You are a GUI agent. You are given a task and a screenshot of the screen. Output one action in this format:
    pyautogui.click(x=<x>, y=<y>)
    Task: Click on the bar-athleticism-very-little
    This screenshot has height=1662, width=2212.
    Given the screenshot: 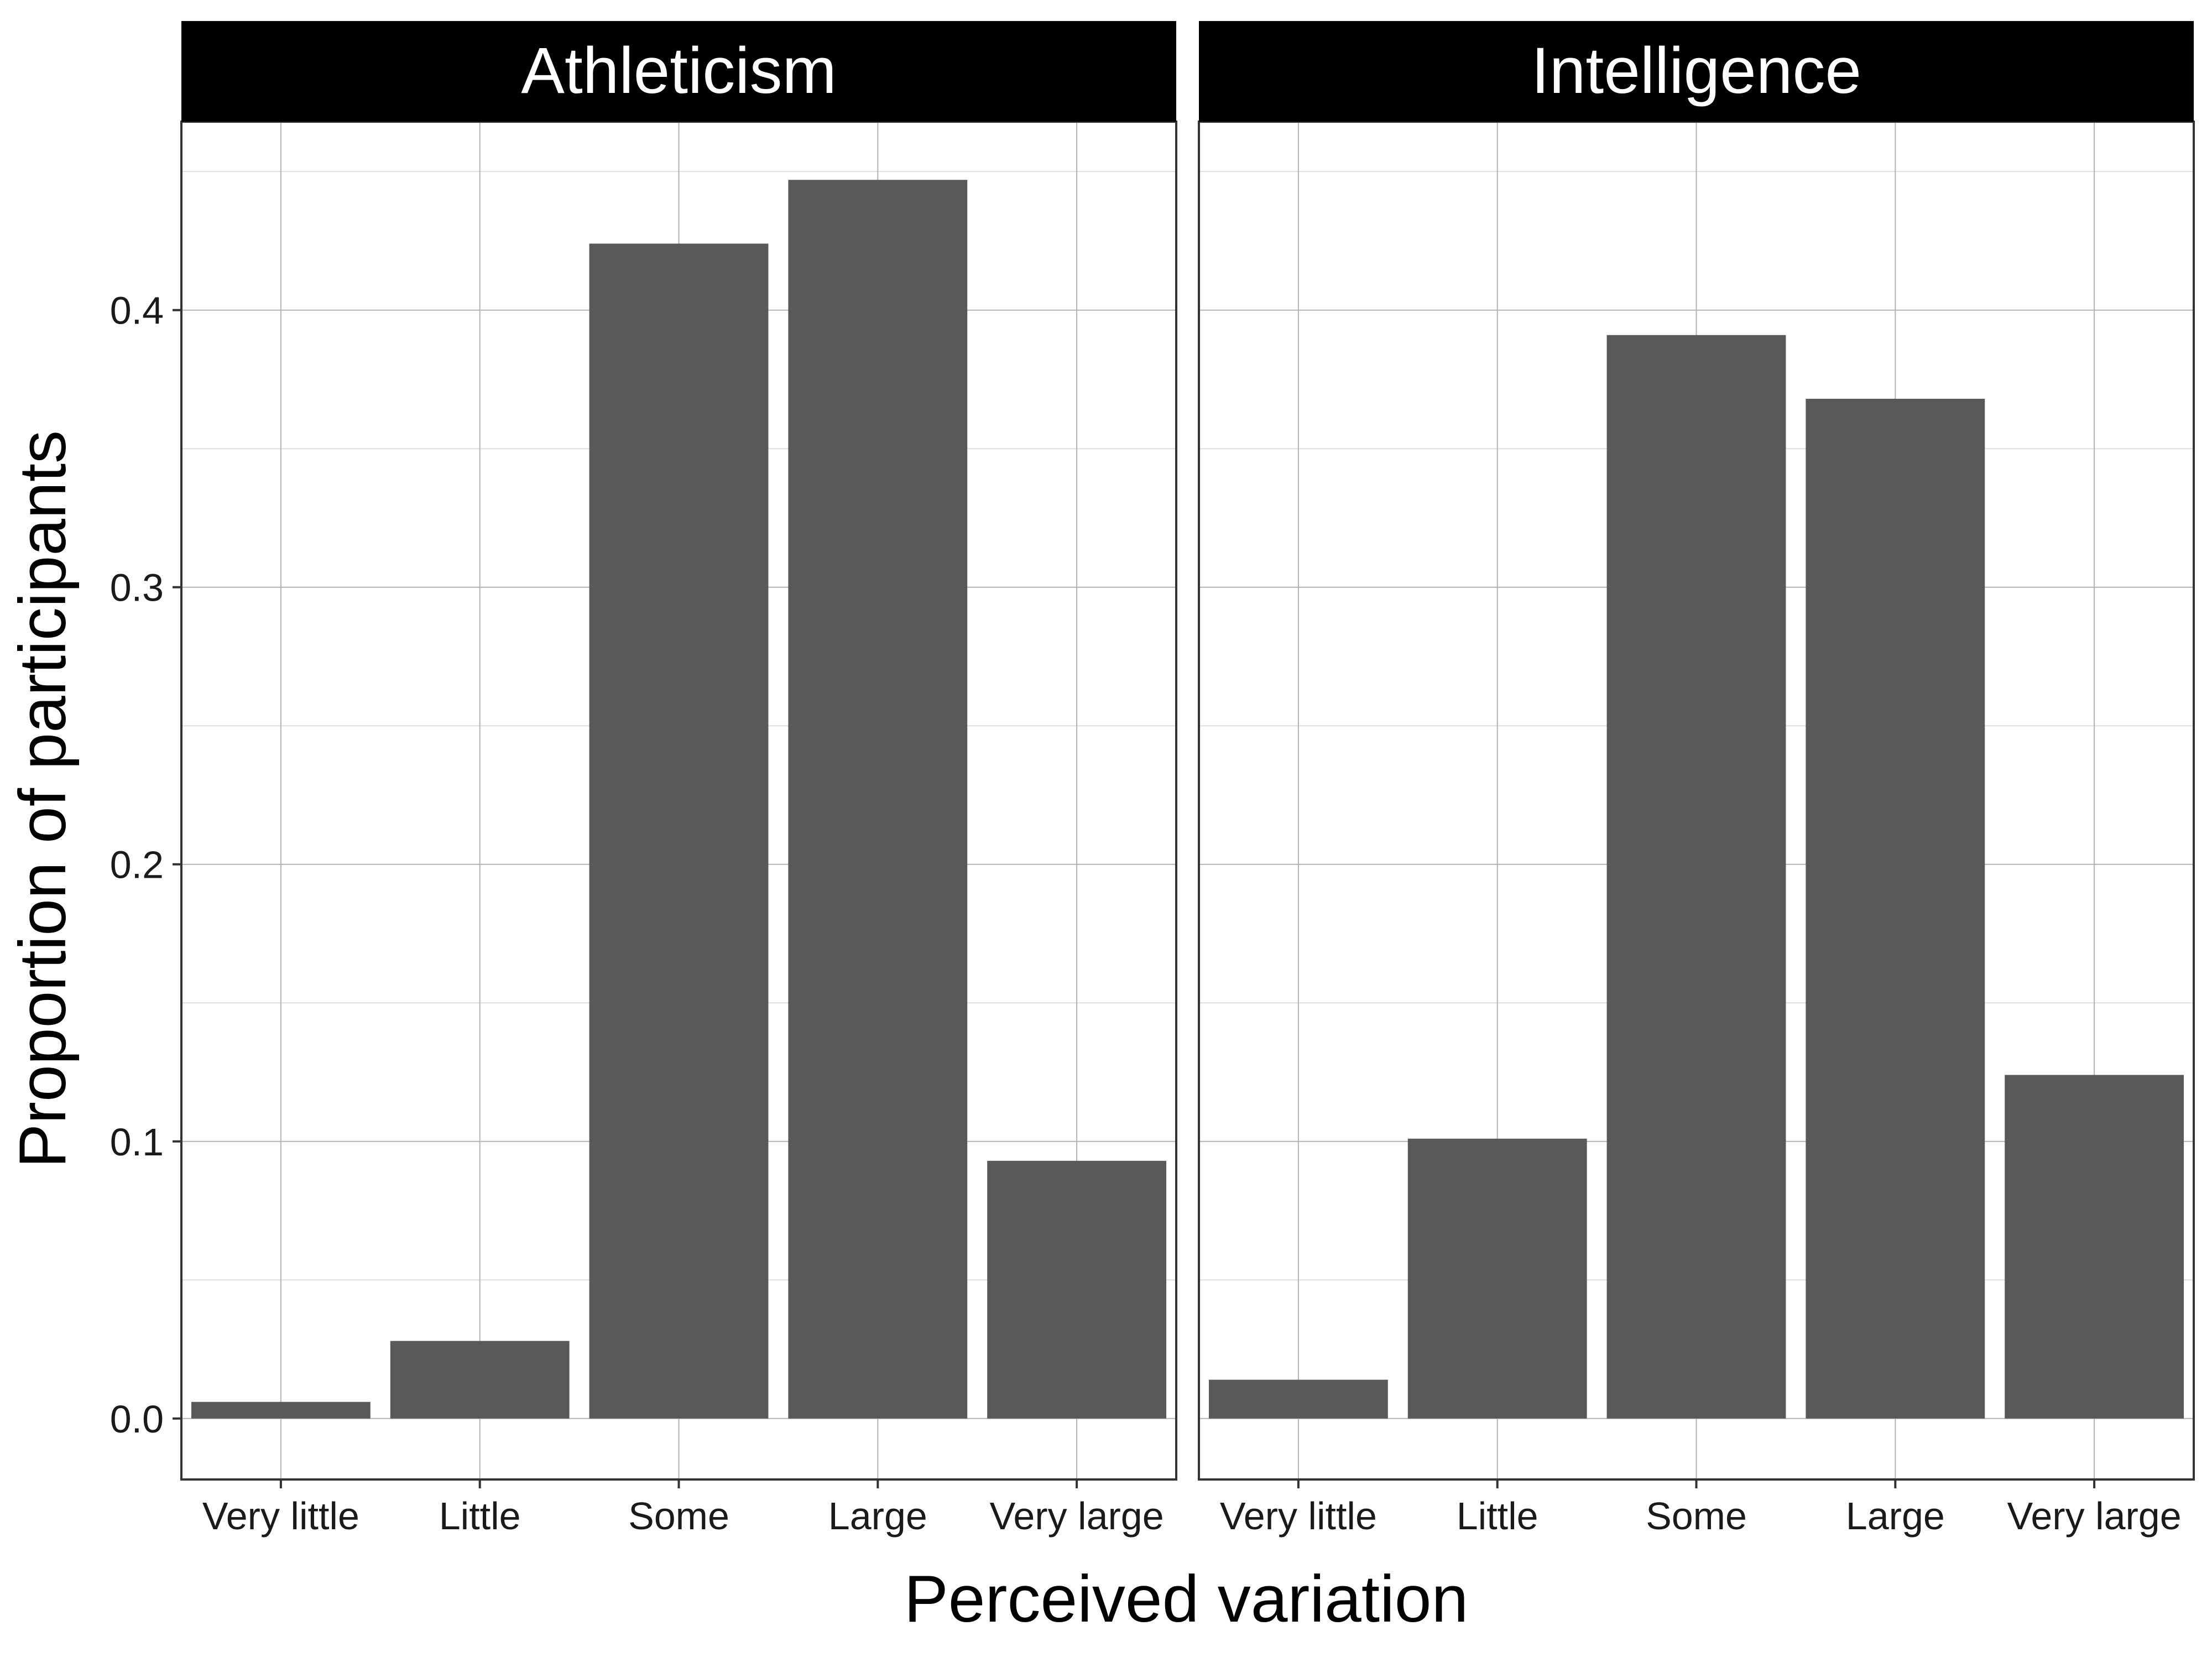 What is the action you would take?
    pyautogui.click(x=281, y=1410)
    